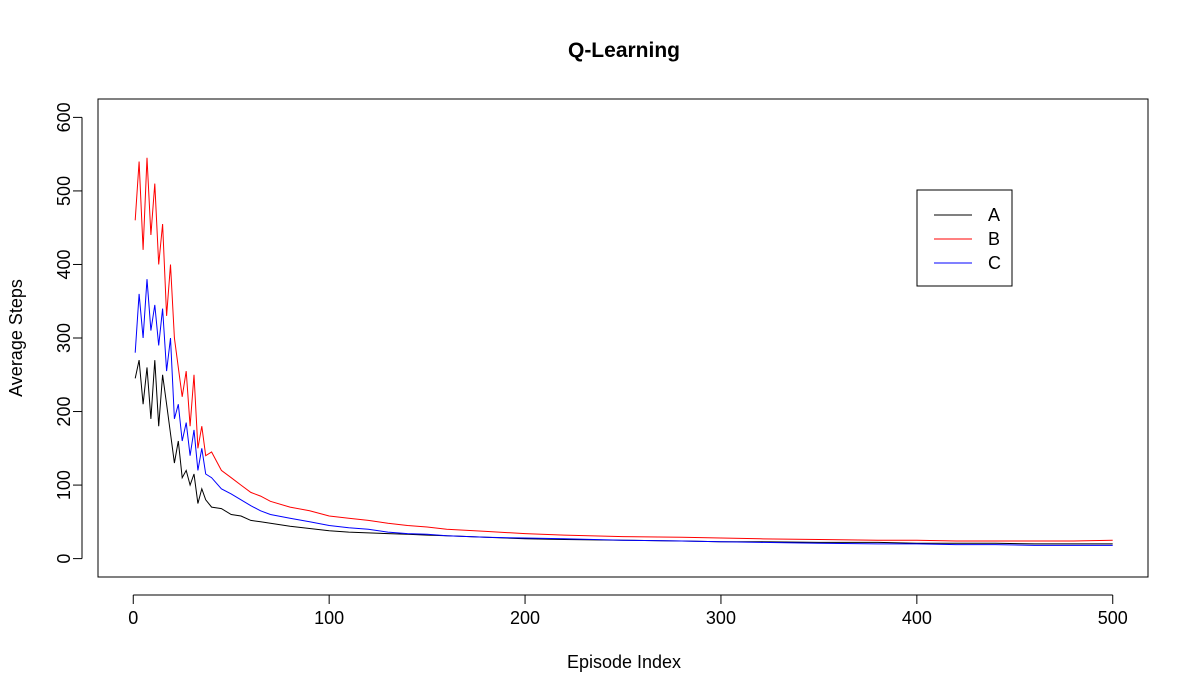 The width and height of the screenshot is (1200, 700). What do you see at coordinates (329, 618) in the screenshot?
I see `x-tick-label: 100` at bounding box center [329, 618].